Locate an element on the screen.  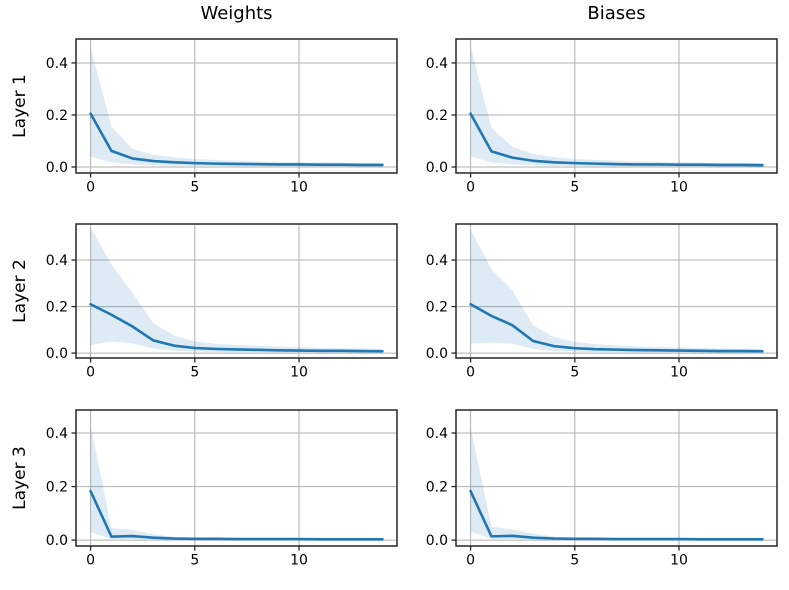
subplot-layer3-biases: 0 5 10 0.0 0.2 0.4 is located at coordinates (602, 489).